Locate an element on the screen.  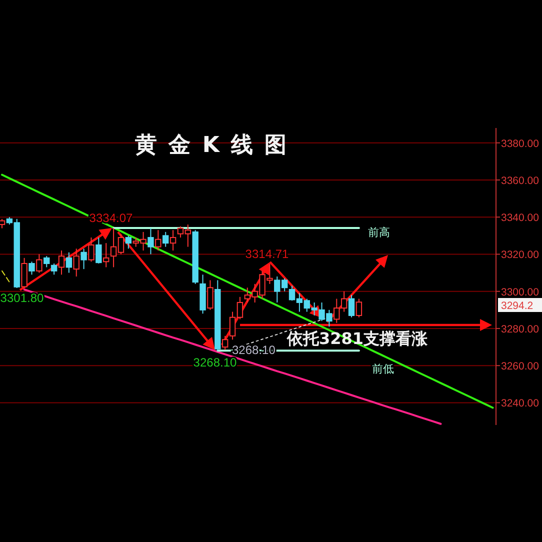
text: 3294.2 is located at coordinates (517, 306).